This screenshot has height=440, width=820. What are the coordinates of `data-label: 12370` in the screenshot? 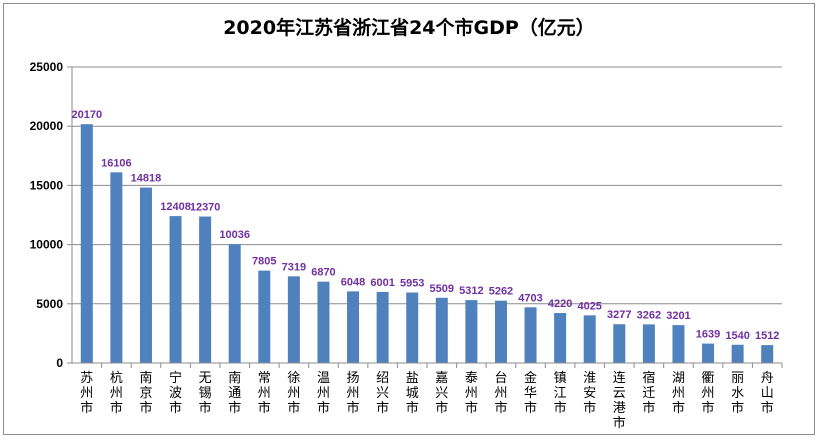 It's located at (205, 208).